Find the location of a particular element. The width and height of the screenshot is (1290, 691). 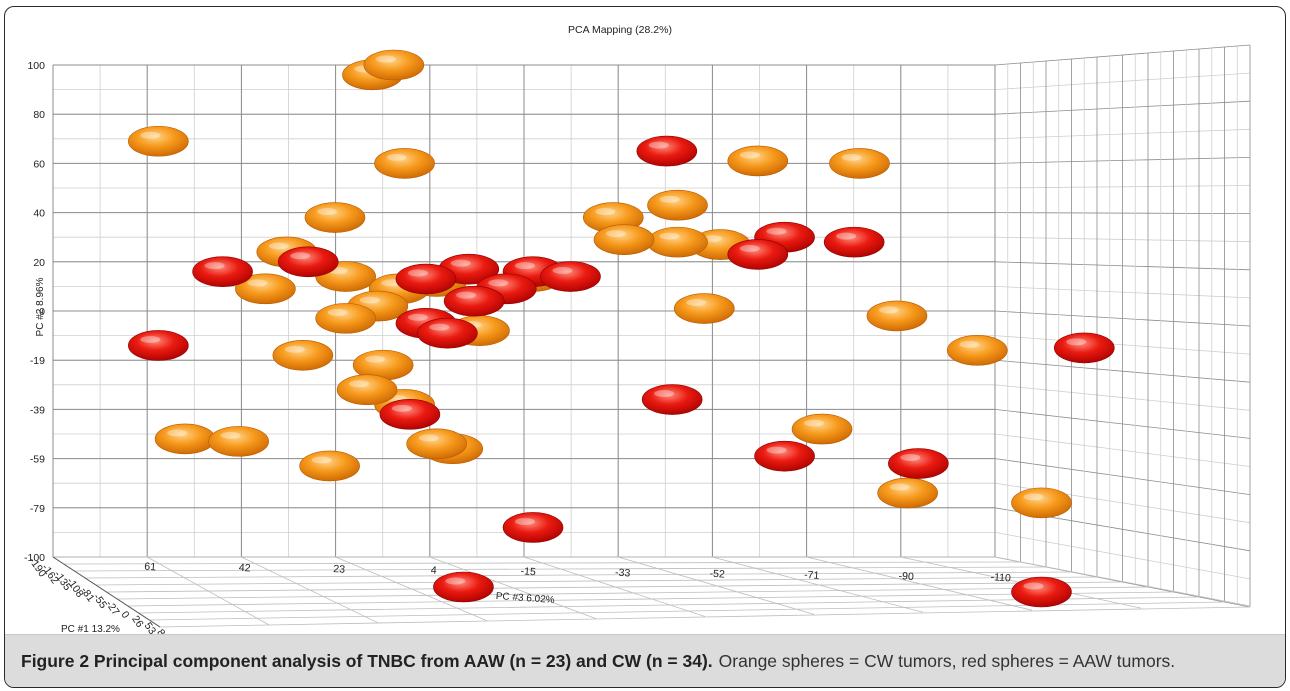

x-tick-label: -52 is located at coordinates (717, 574).